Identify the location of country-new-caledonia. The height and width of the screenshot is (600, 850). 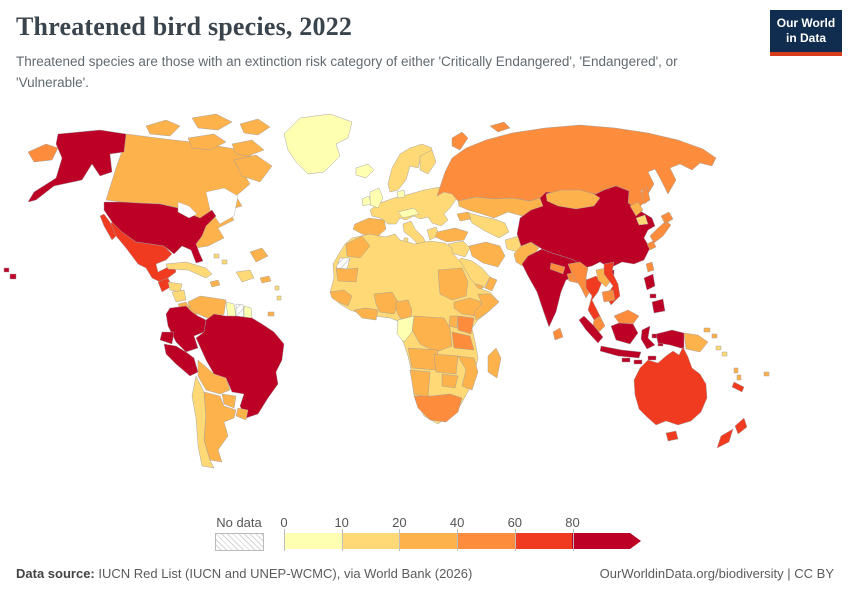
(738, 387).